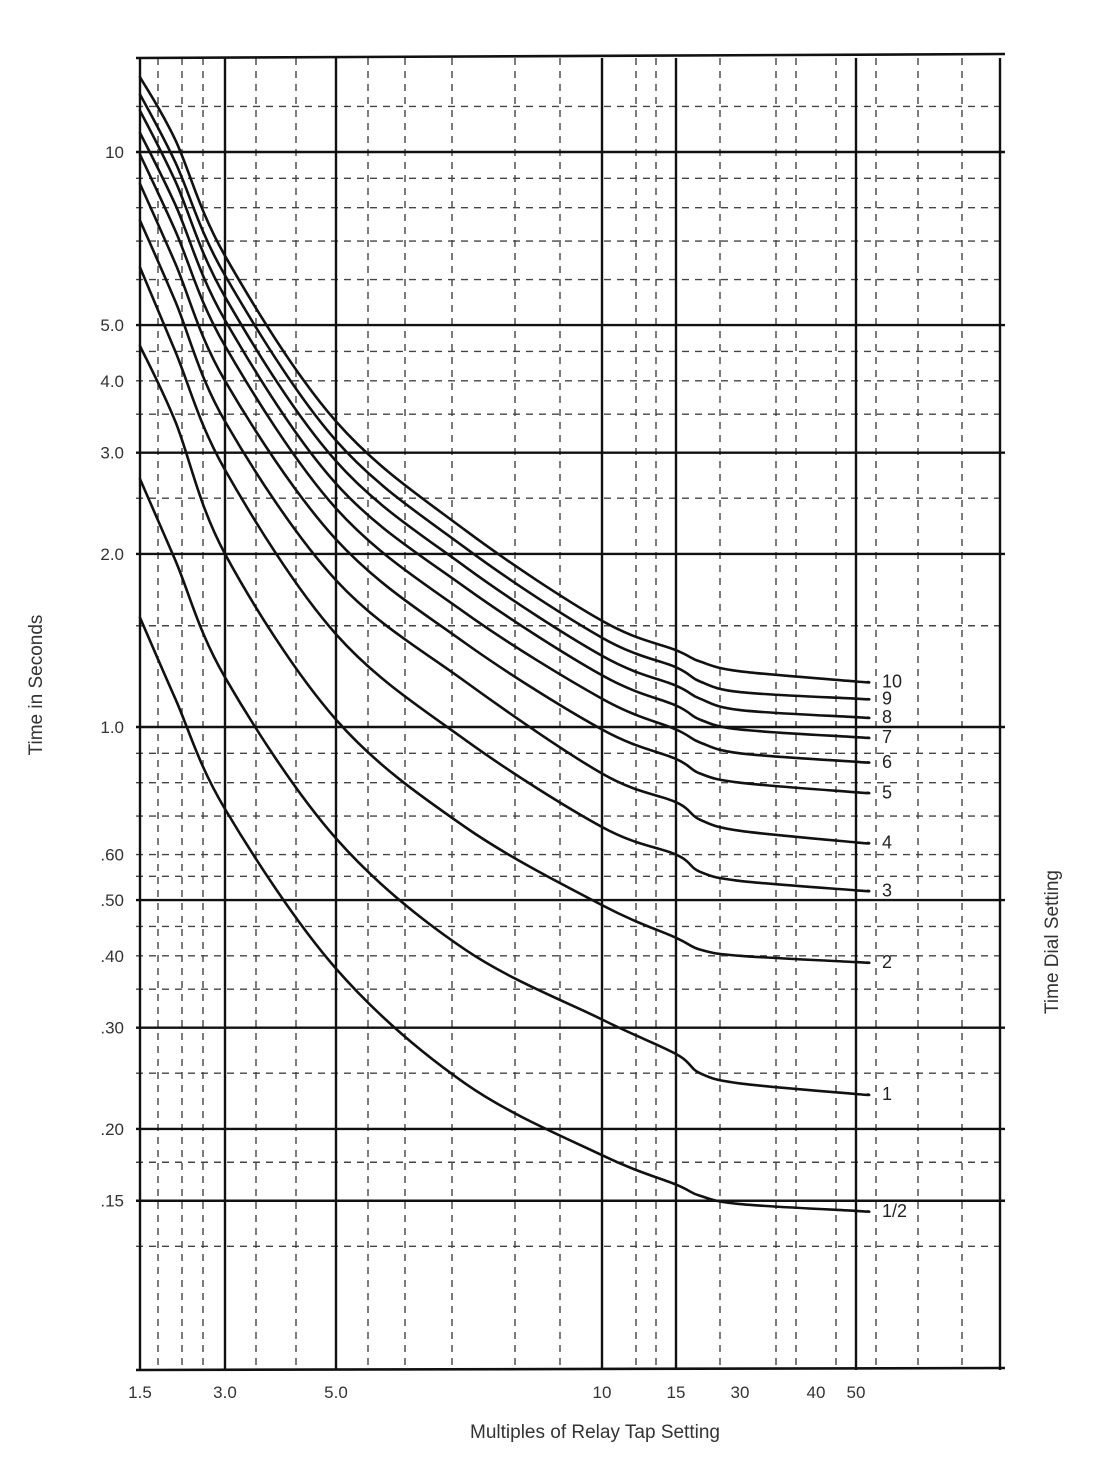 This screenshot has width=1114, height=1460. Describe the element at coordinates (887, 717) in the screenshot. I see `curve-label-dial-8: 8` at that location.